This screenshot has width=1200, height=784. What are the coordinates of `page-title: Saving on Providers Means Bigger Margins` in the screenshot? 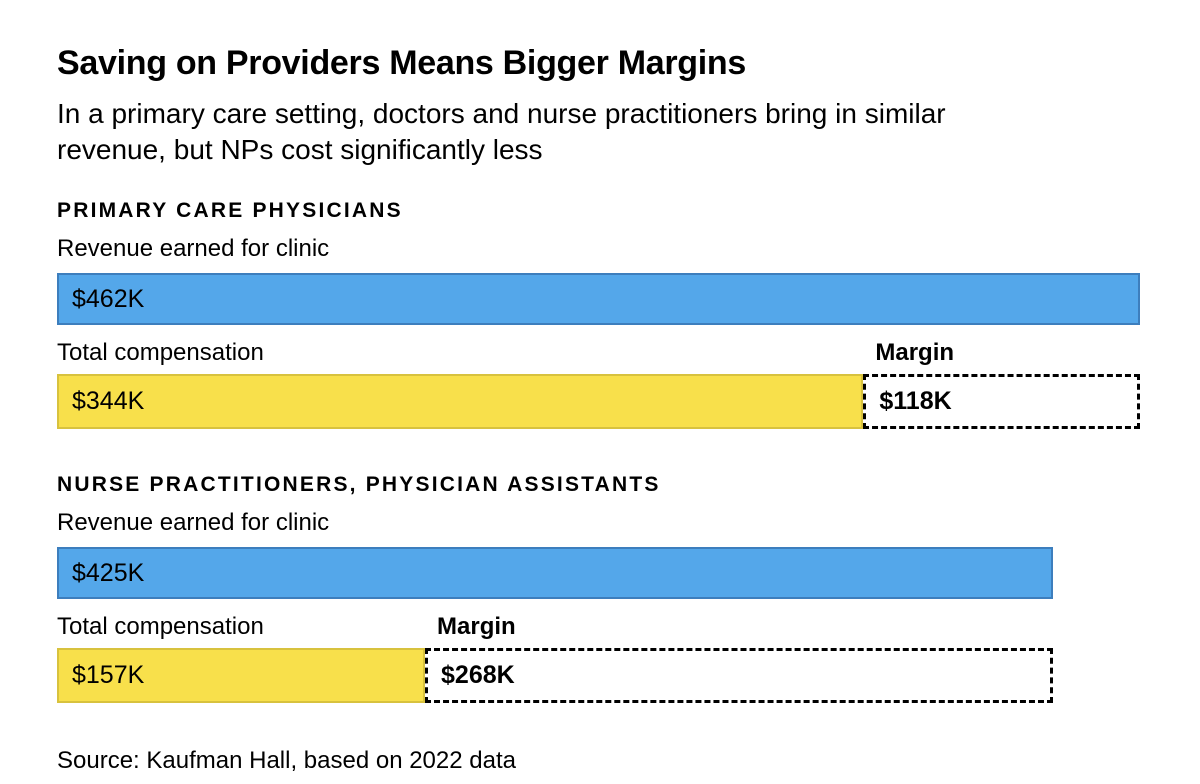 It's located at (401, 63).